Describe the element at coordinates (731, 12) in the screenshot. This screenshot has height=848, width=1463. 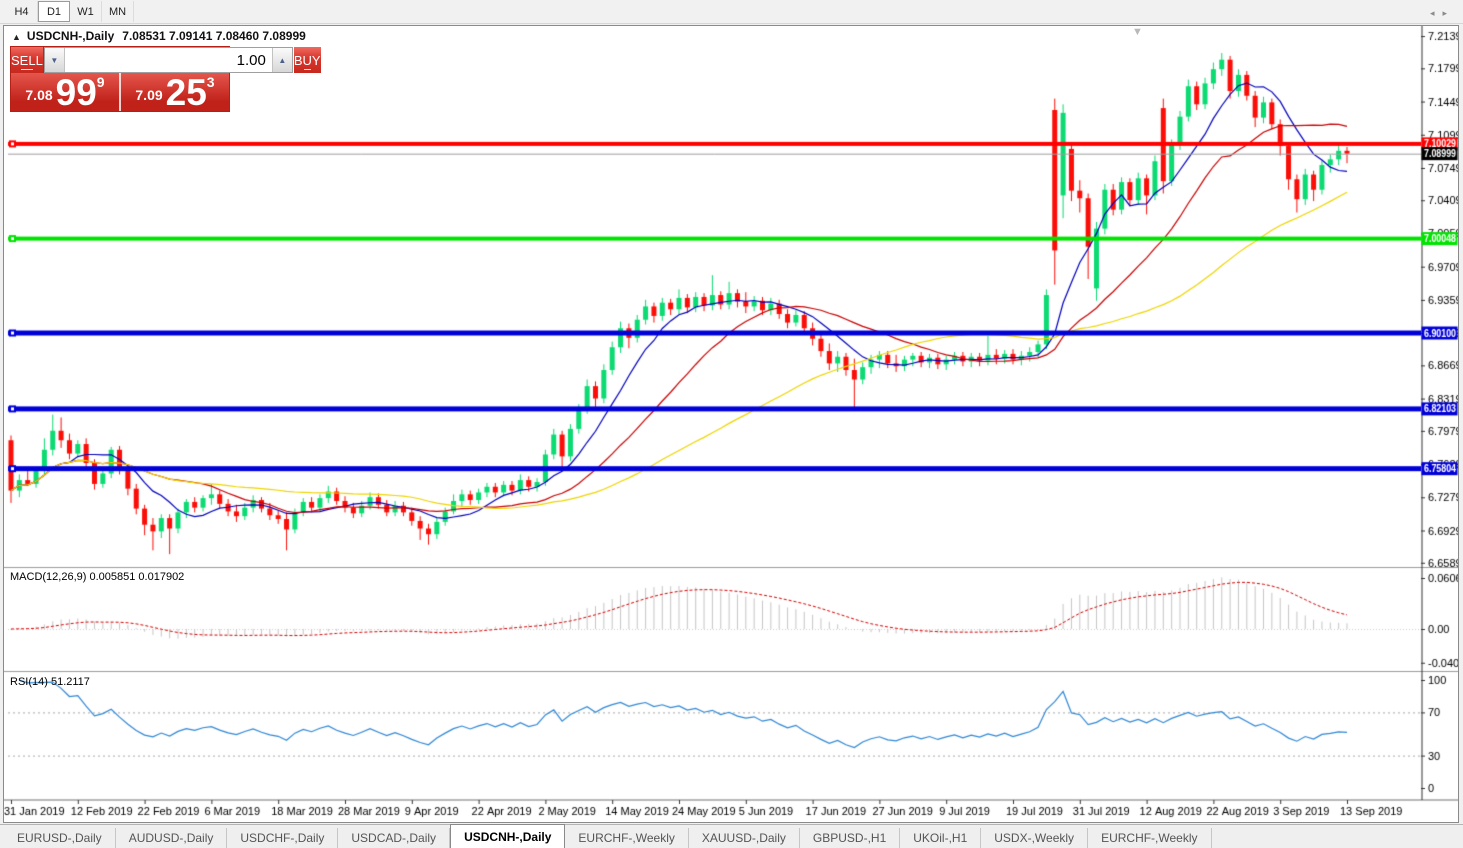
I see `timeframe-toolbar: H4 D1 W1 MN` at that location.